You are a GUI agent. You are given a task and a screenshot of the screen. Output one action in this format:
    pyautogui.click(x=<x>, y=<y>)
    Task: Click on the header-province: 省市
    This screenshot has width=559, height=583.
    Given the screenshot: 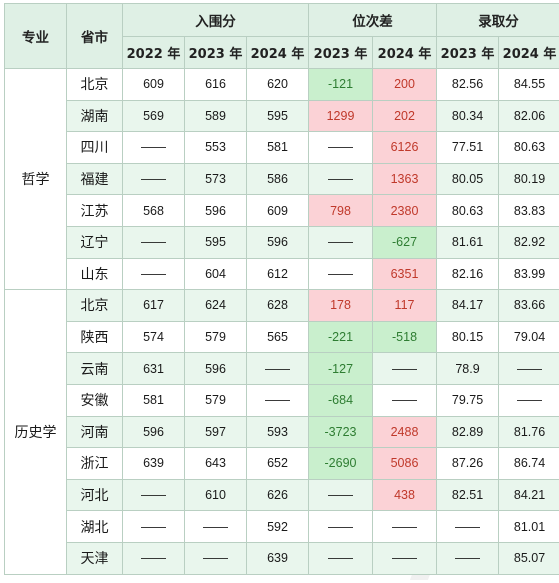 What is the action you would take?
    pyautogui.click(x=94, y=36)
    